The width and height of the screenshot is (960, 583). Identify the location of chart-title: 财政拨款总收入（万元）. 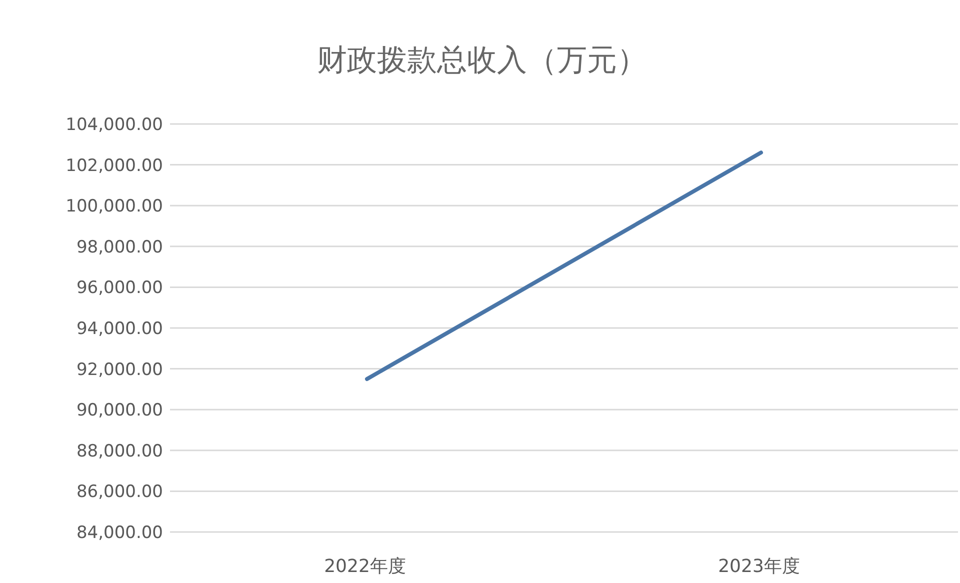
(482, 60).